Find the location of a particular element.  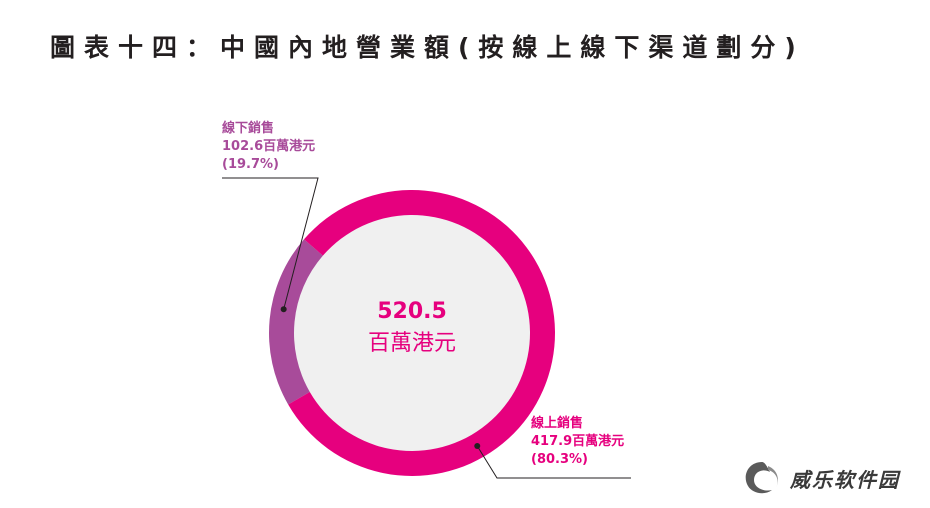

center-unit: 百萬港元 is located at coordinates (412, 343).